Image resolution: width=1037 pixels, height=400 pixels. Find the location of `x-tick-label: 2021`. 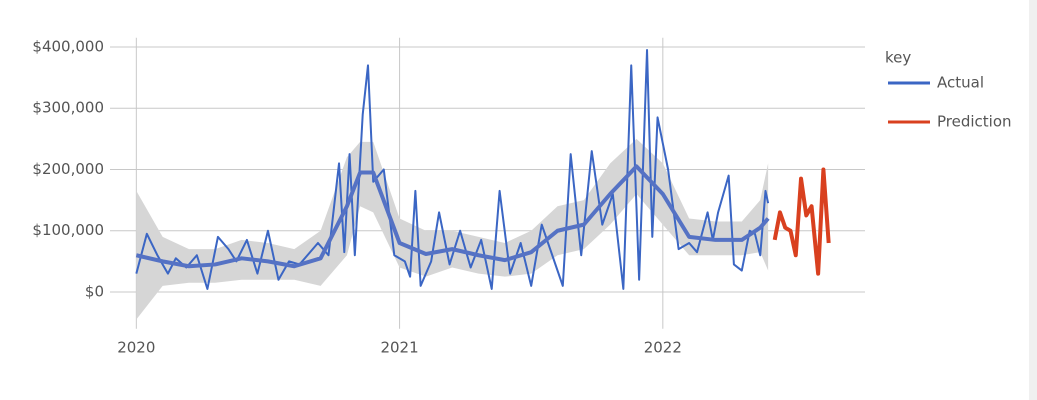

x-tick-label: 2021 is located at coordinates (399, 347).